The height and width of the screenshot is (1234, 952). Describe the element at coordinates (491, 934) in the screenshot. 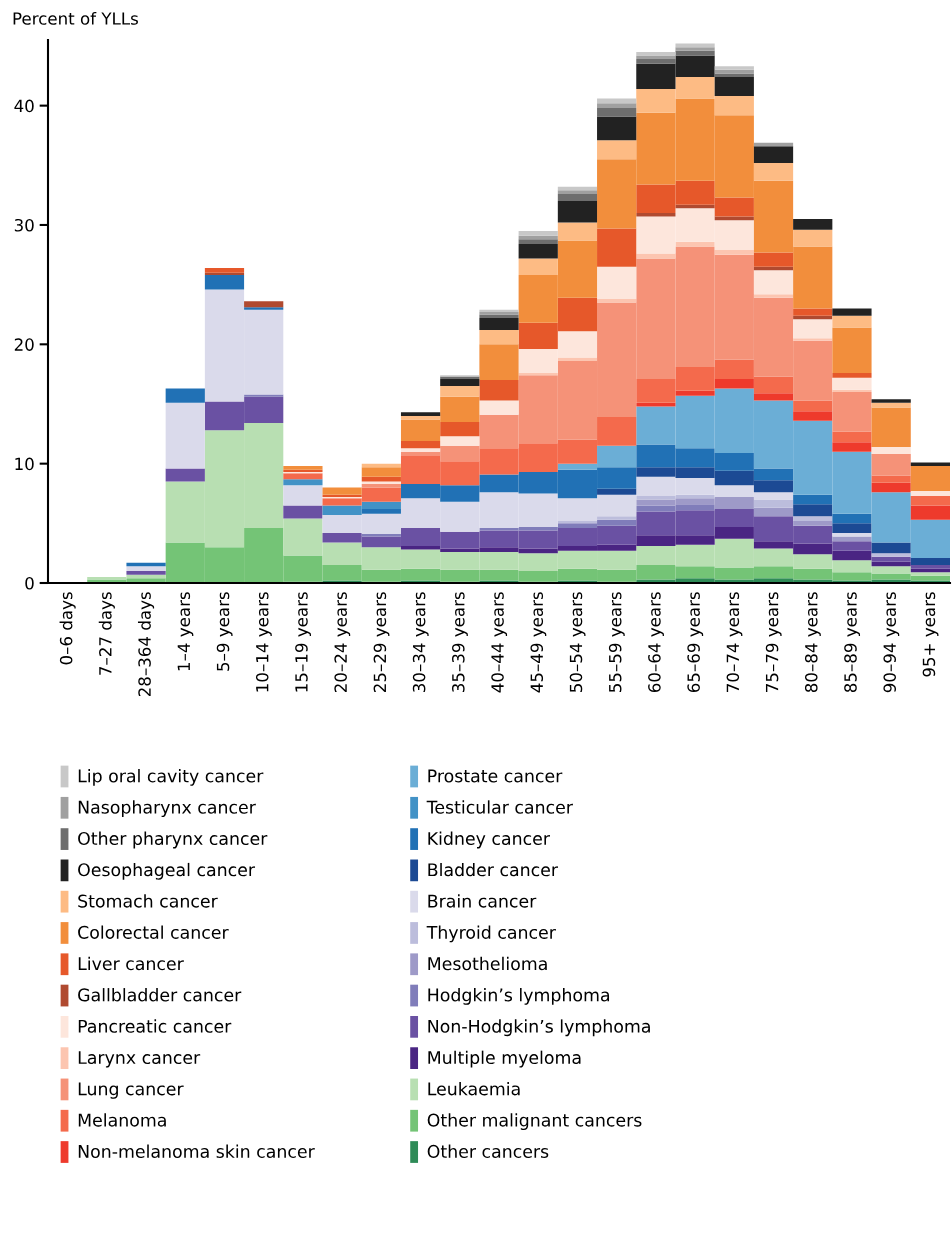

I see `legend-label: Thyroid cancer` at that location.